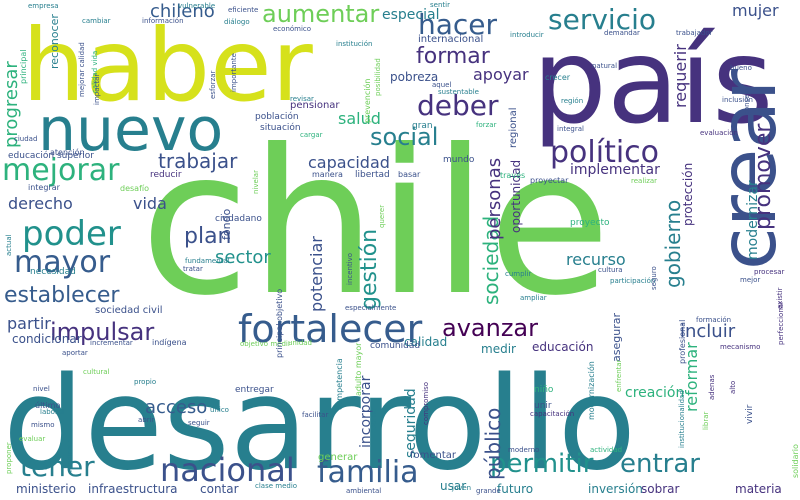 The height and width of the screenshot is (500, 800). I want to click on cloud-word: forzar, so click(486, 125).